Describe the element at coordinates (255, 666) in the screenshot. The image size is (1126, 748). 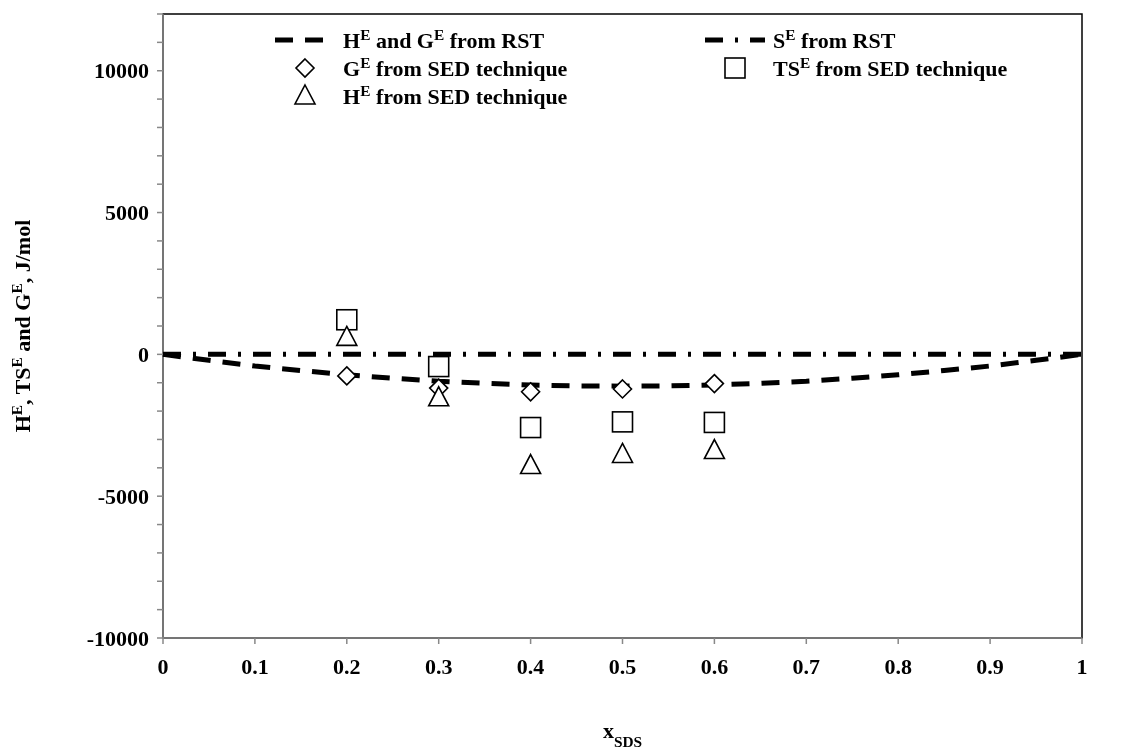
I see `x-tick-label: 0.1` at that location.